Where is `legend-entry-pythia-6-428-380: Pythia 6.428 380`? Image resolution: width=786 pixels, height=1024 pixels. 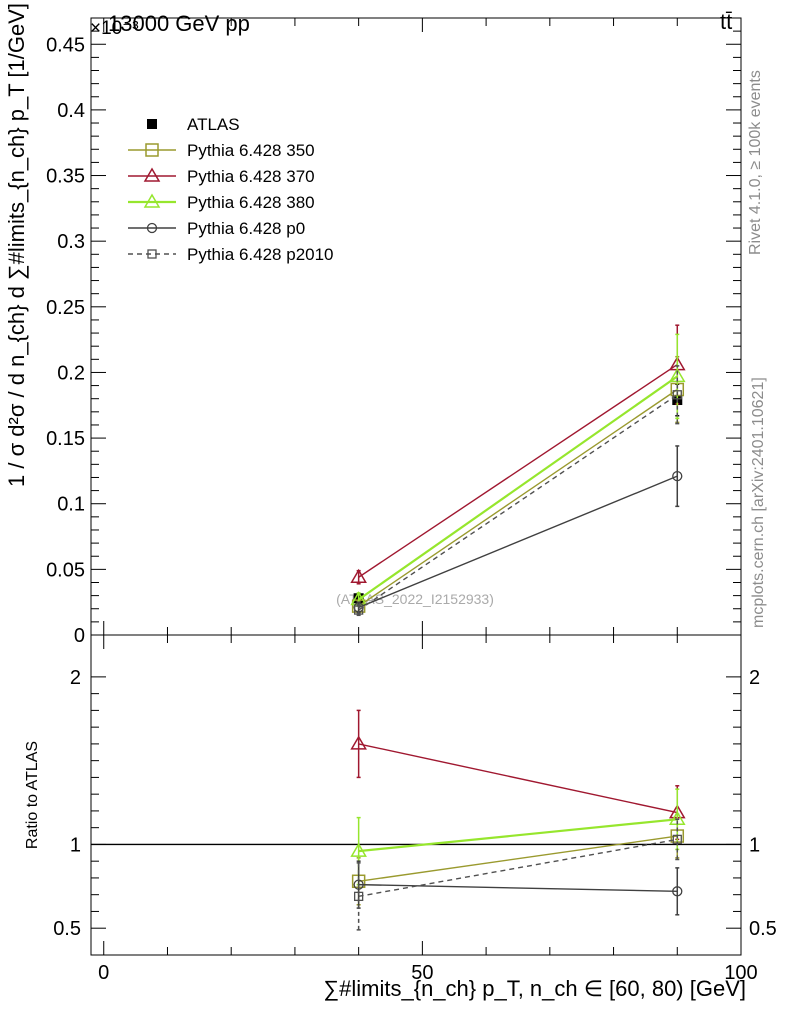 legend-entry-pythia-6-428-380: Pythia 6.428 380 is located at coordinates (221, 202).